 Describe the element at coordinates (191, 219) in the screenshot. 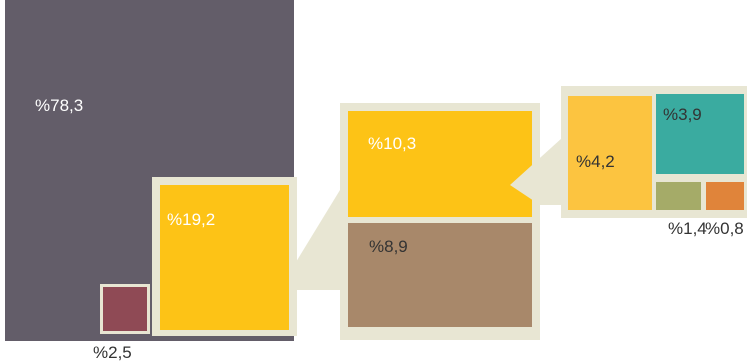

I see `label-19-2: %19,2` at that location.